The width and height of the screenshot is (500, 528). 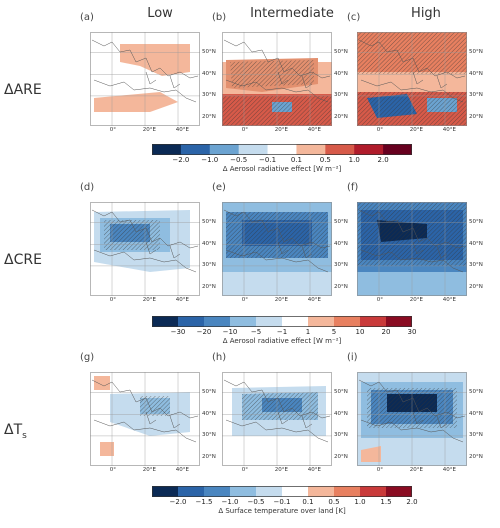 I want to click on colorbar-tick-label: 2.0, so click(x=383, y=160).